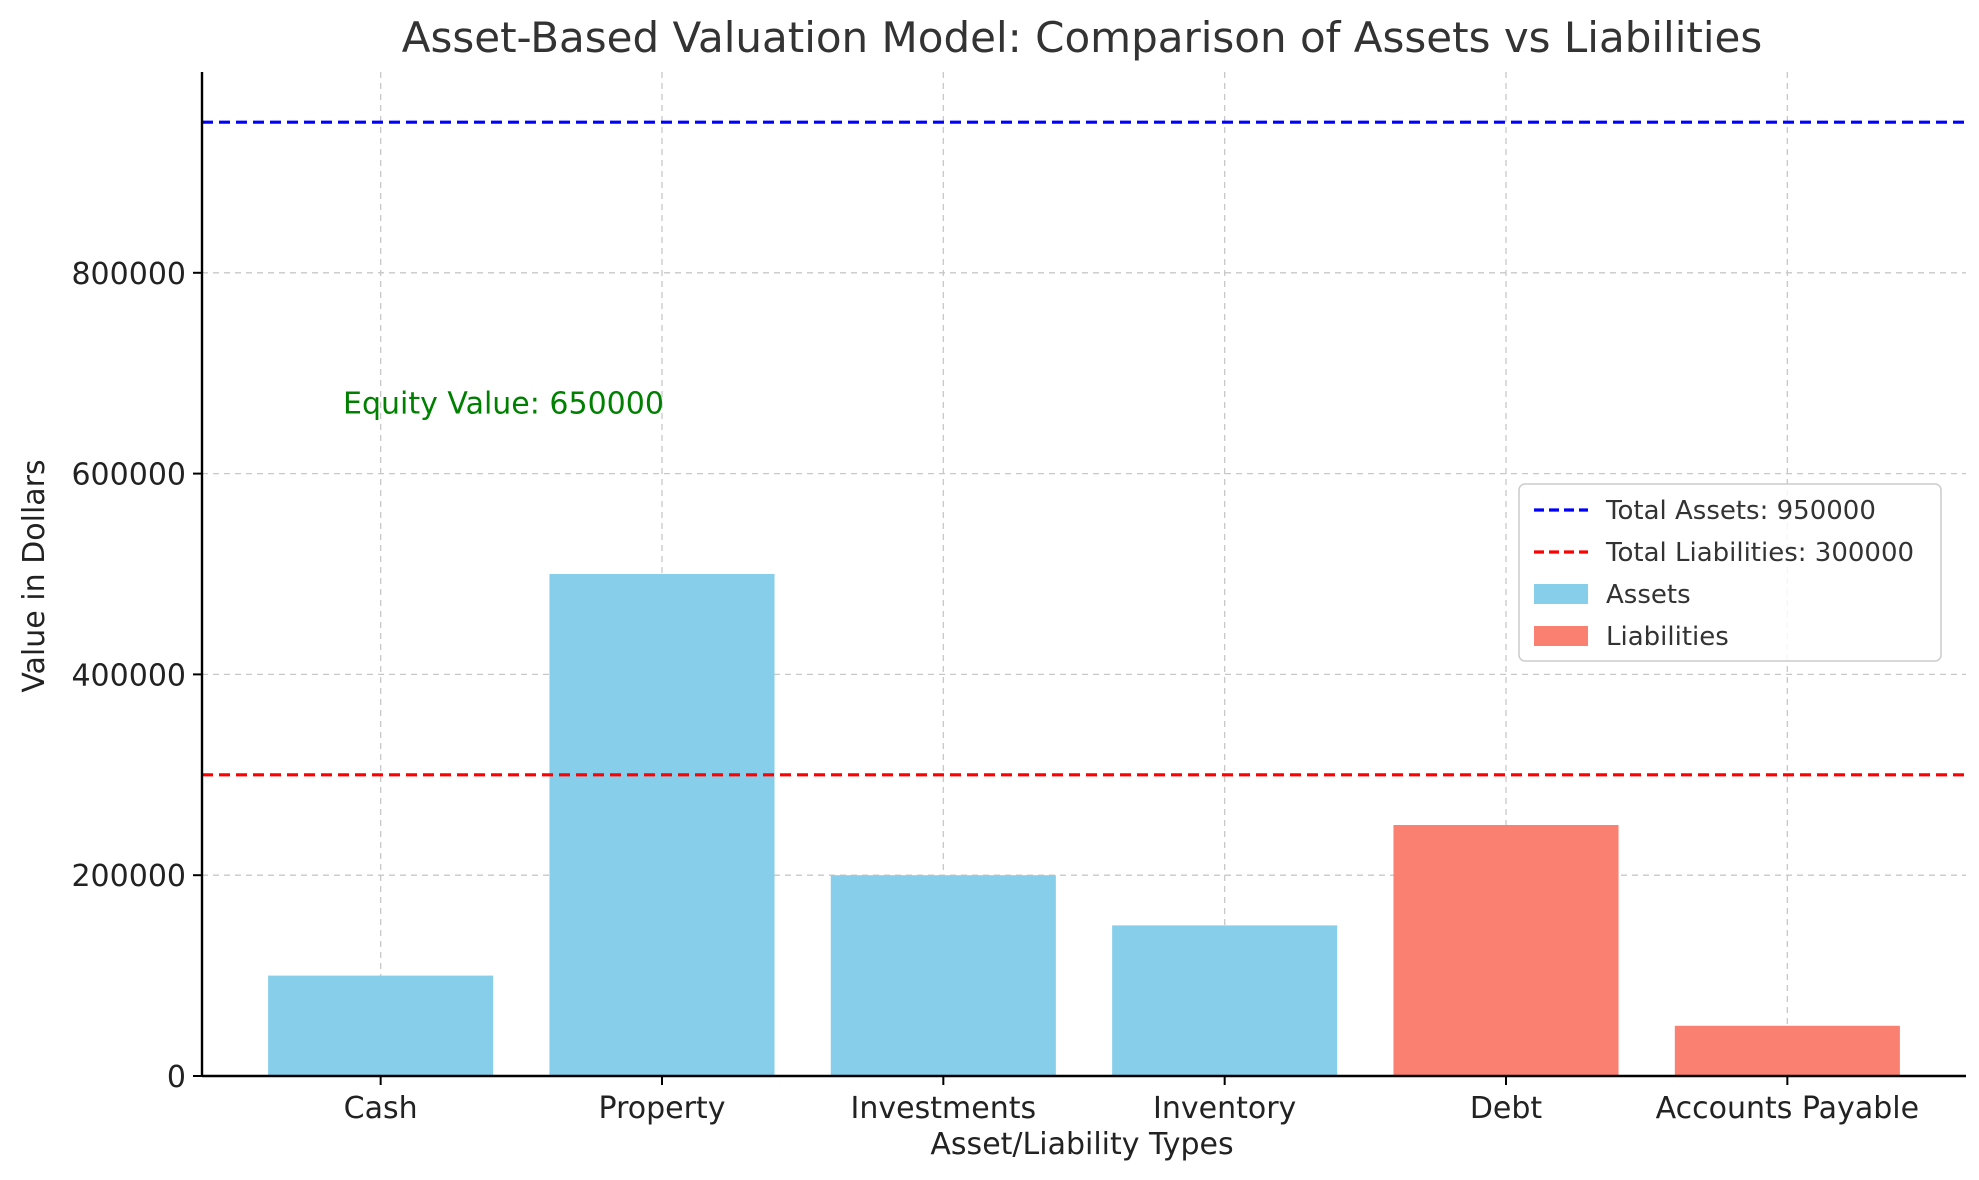 This screenshot has height=1180, width=1979. What do you see at coordinates (1506, 950) in the screenshot?
I see `bar-debt` at bounding box center [1506, 950].